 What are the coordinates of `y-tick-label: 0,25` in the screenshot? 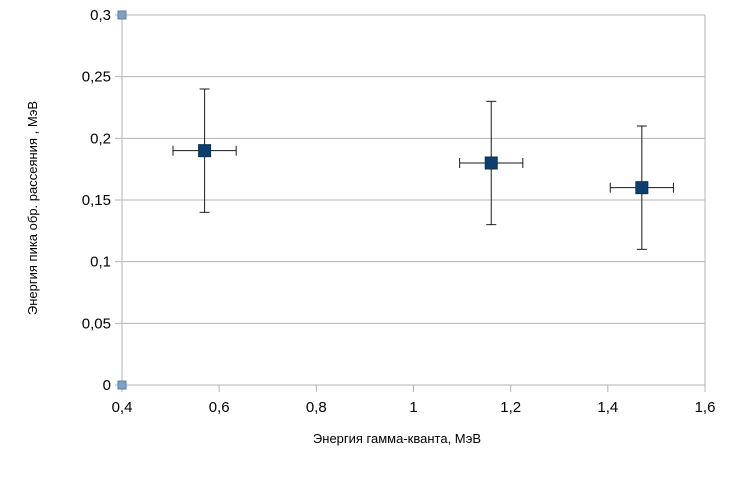 It's located at (96, 77).